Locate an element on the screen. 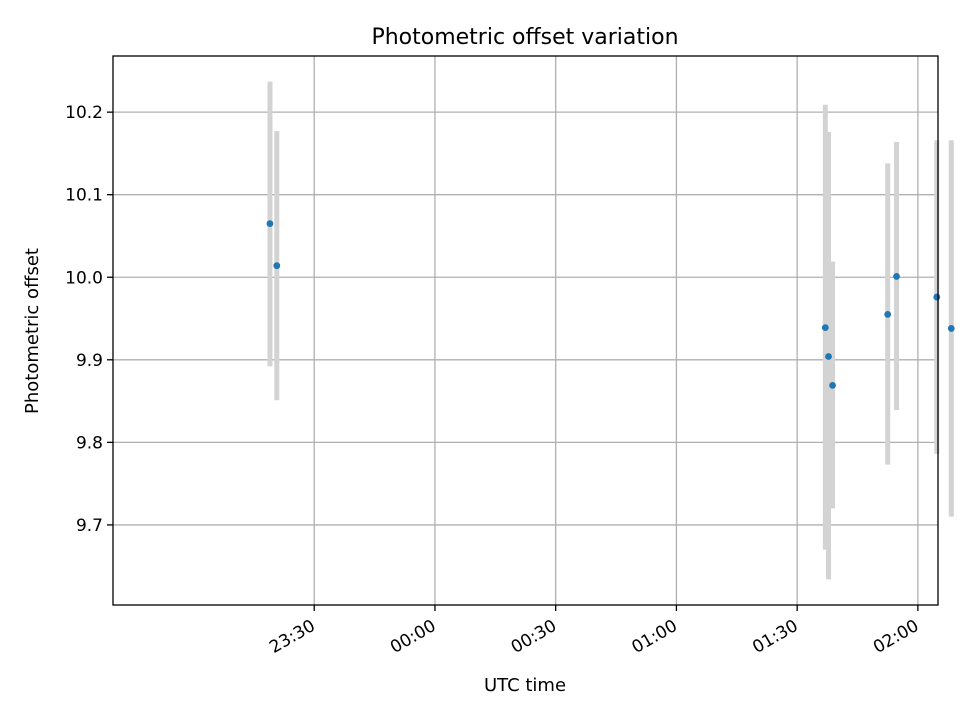  x-axis-label: UTC time is located at coordinates (525, 685).